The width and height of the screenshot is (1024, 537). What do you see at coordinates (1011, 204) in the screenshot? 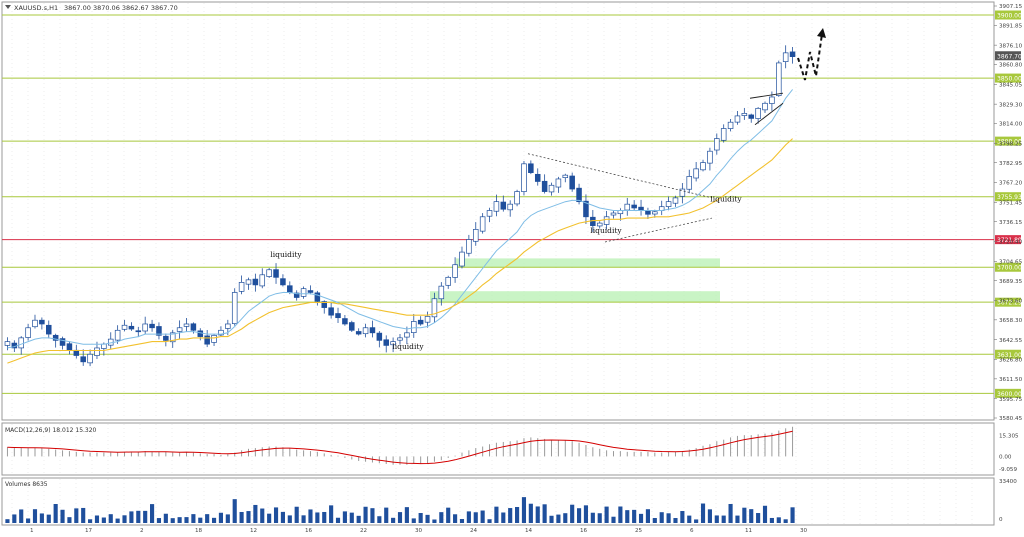
I see `price-tick-label: 3751.45` at bounding box center [1011, 204].